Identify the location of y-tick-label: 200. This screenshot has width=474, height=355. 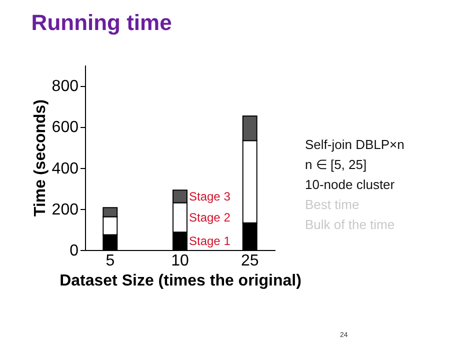
(65, 209).